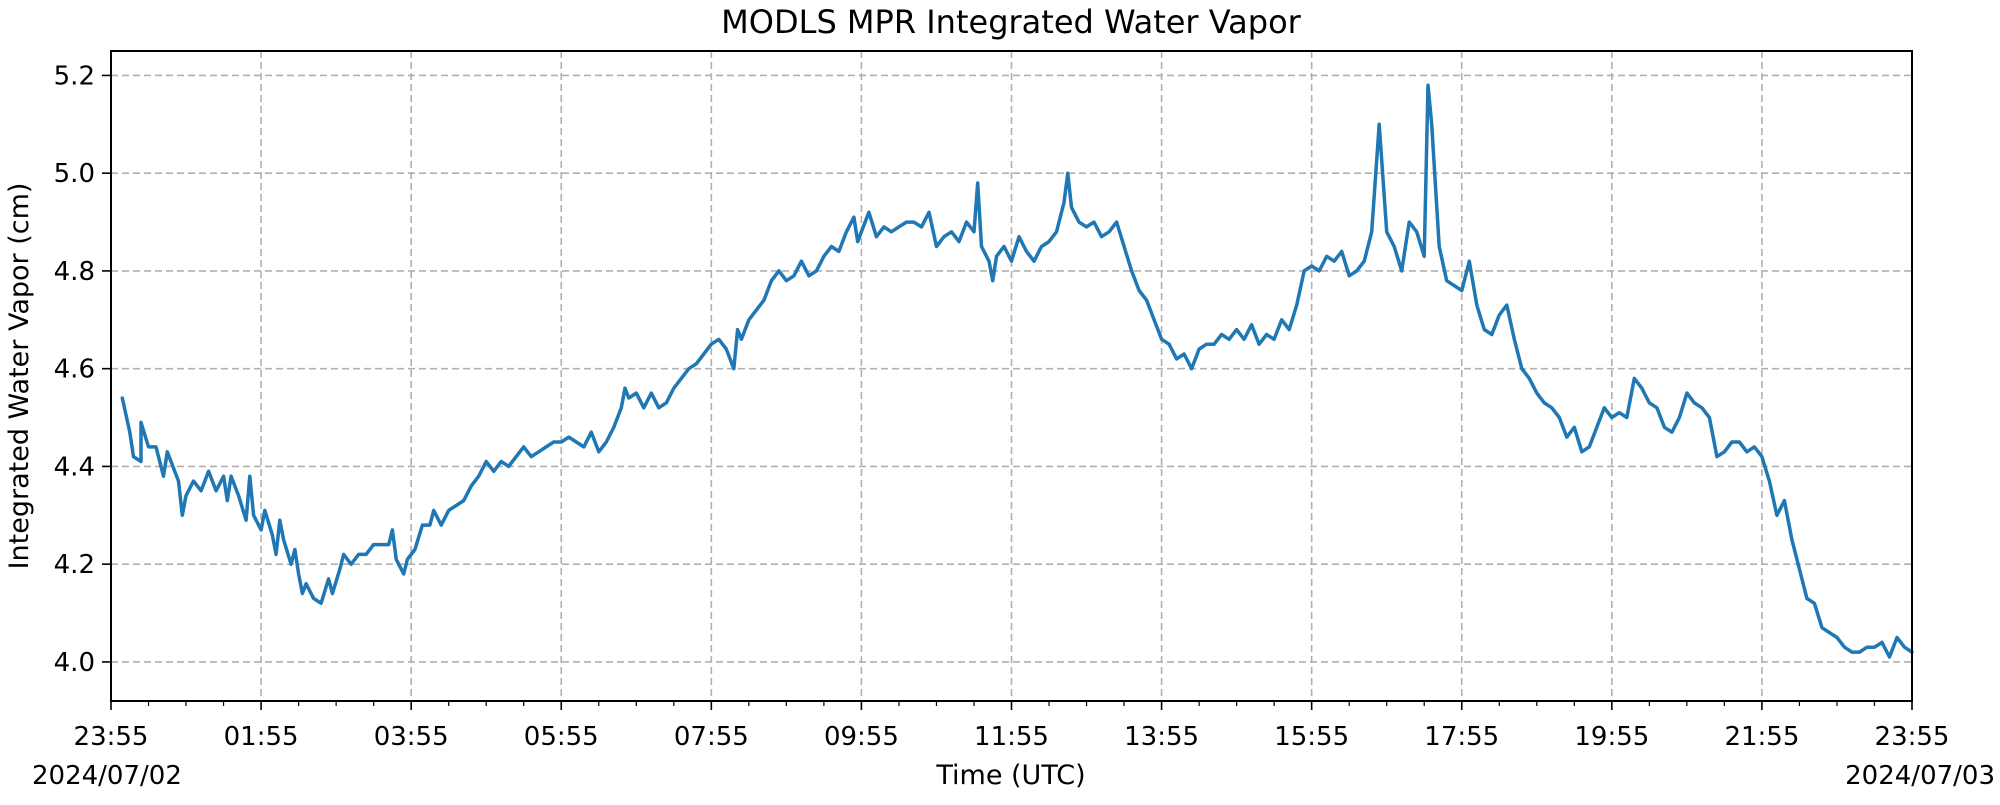 The height and width of the screenshot is (805, 2000). What do you see at coordinates (1761, 737) in the screenshot?
I see `x-tick-label: 21:55` at bounding box center [1761, 737].